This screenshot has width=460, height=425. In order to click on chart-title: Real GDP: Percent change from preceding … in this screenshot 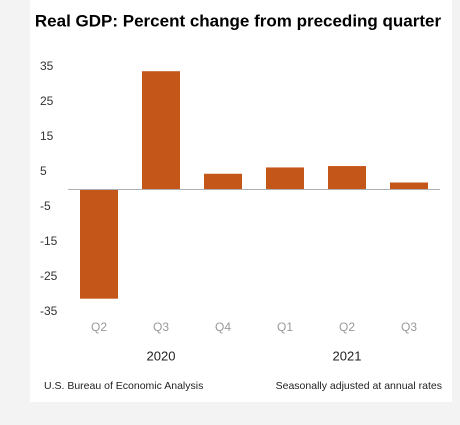, I will do `click(238, 20)`.